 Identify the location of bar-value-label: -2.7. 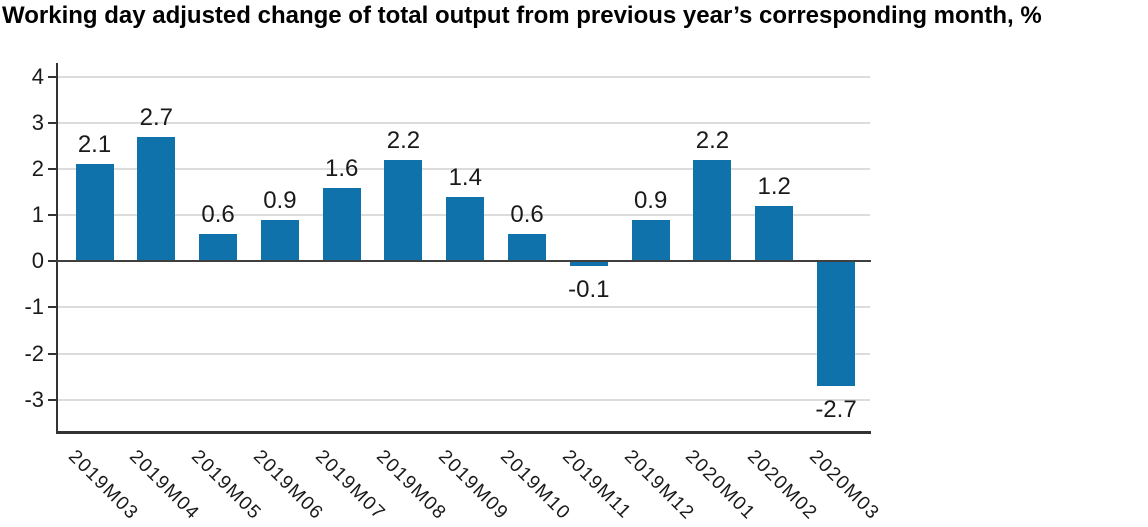
(836, 409).